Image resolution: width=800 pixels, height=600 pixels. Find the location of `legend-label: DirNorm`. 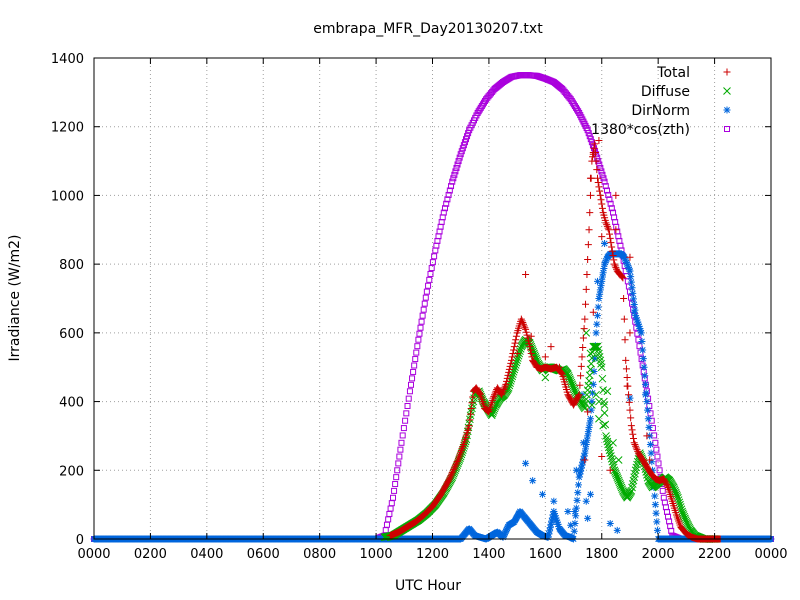

legend-label: DirNorm is located at coordinates (660, 111).